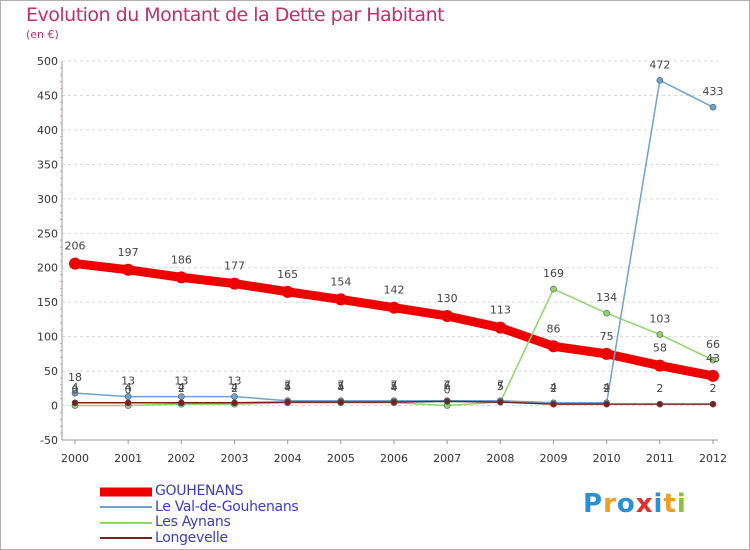 This screenshot has width=750, height=550. What do you see at coordinates (500, 310) in the screenshot?
I see `data-label: 113` at bounding box center [500, 310].